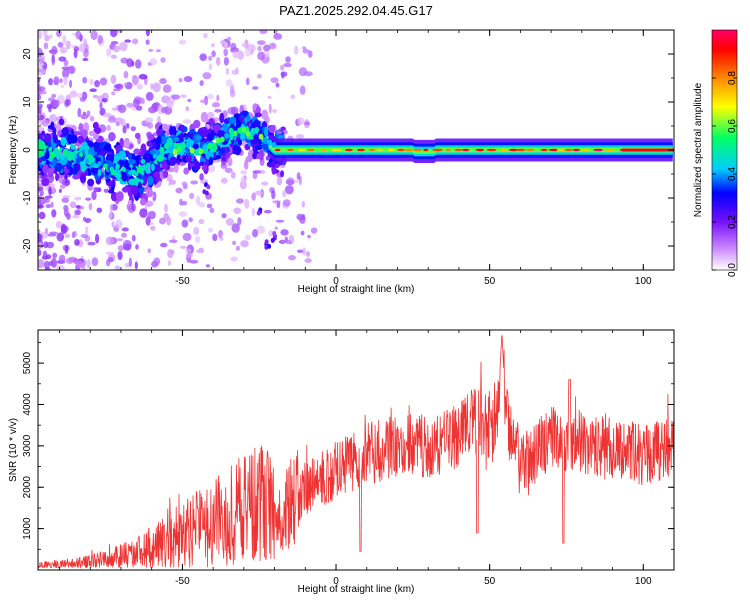 This screenshot has height=600, width=750. I want to click on colorbar-ticks: 0.0 0.2 0.4 0.6 0.8, so click(725, 174).